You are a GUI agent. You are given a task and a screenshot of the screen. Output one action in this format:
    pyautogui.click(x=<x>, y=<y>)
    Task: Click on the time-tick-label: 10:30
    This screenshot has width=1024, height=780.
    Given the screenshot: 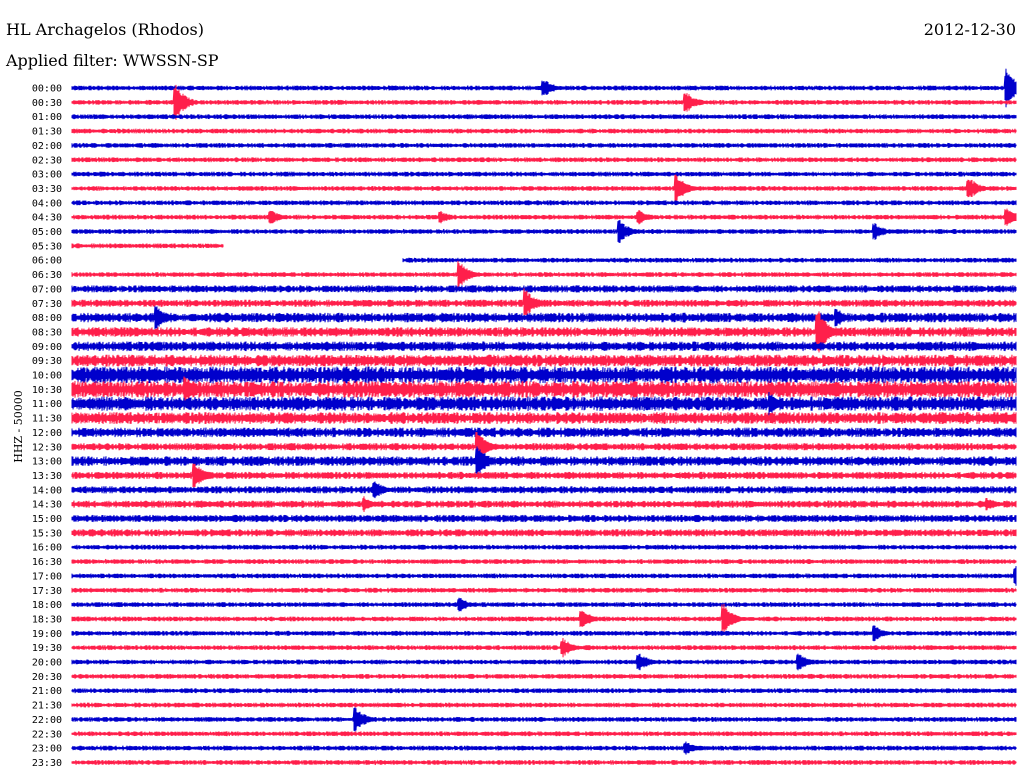 What is the action you would take?
    pyautogui.click(x=47, y=390)
    